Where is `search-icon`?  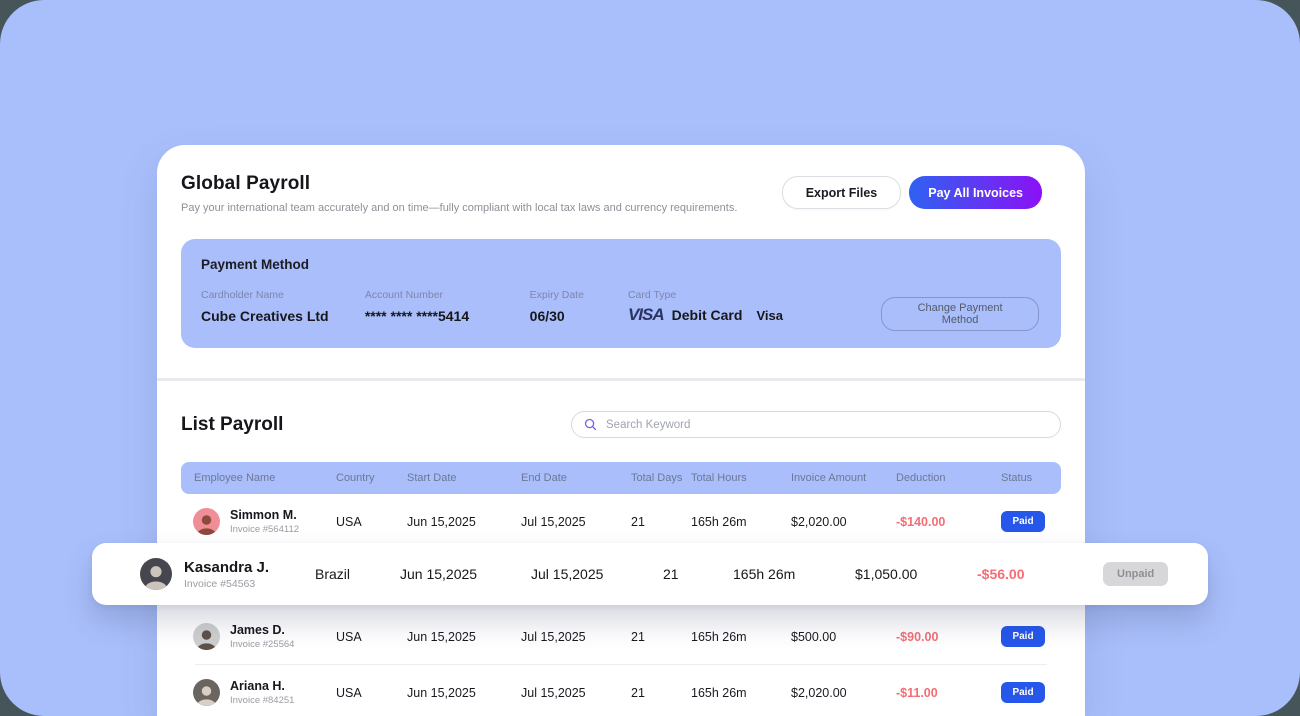 search-icon is located at coordinates (590, 424).